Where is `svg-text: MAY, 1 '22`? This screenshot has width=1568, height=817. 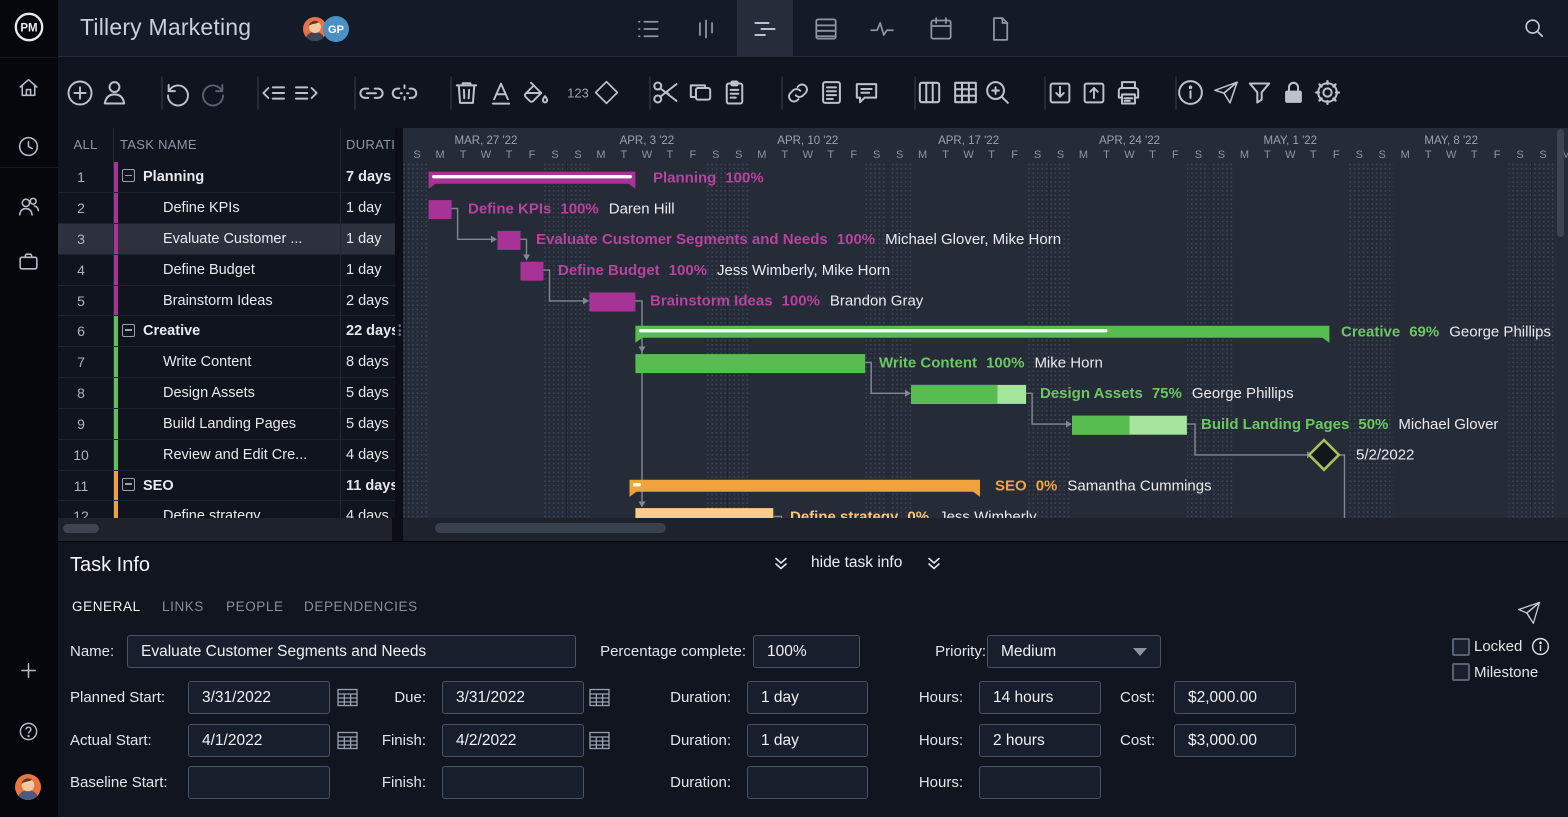 svg-text: MAY, 1 '22 is located at coordinates (1291, 141).